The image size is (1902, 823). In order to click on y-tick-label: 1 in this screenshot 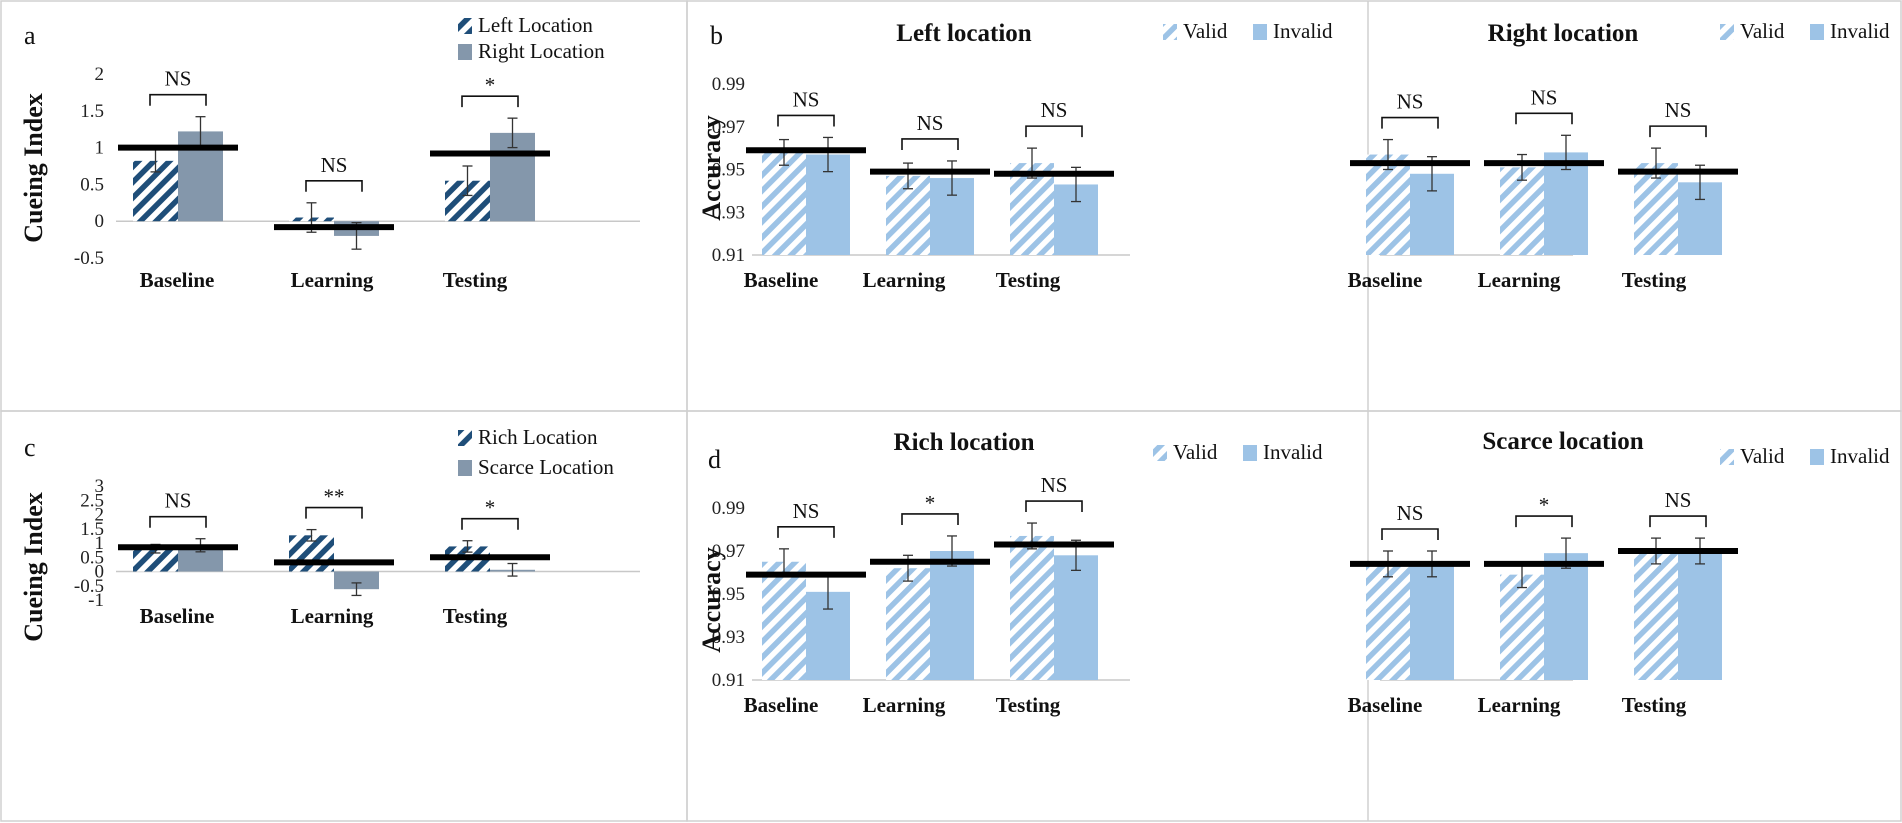, I will do `click(100, 543)`.